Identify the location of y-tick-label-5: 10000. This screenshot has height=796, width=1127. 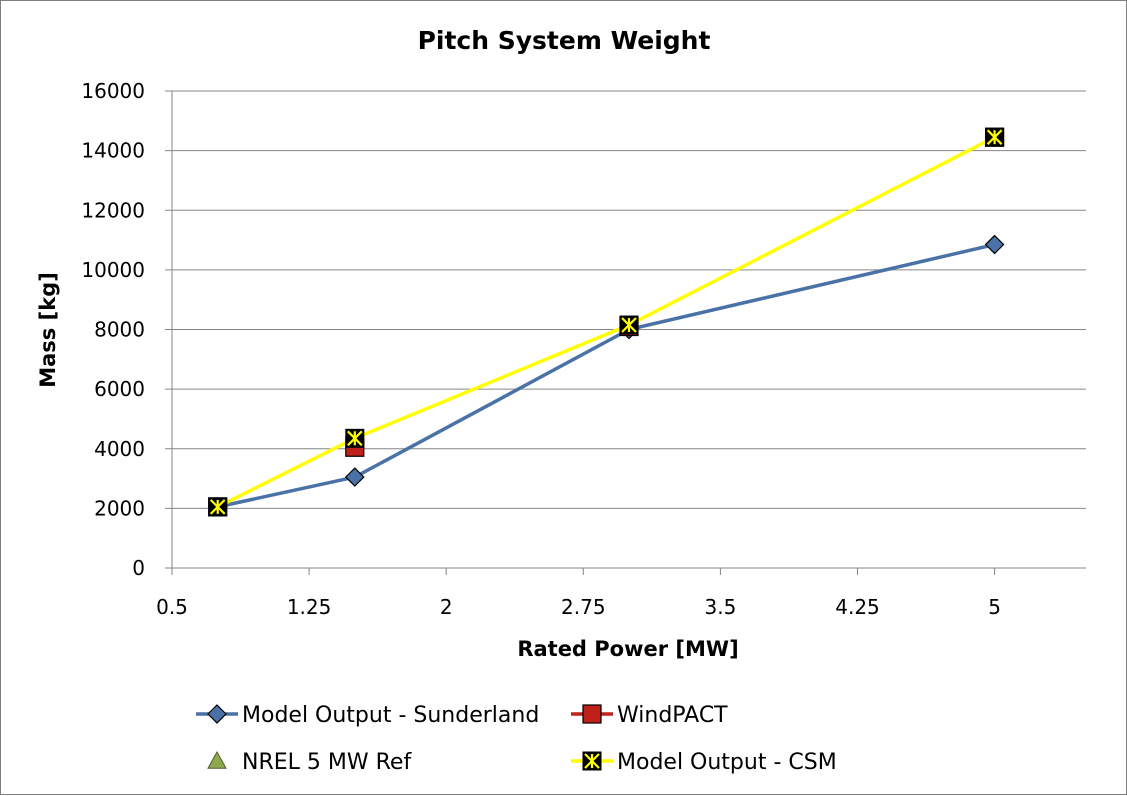
(113, 270).